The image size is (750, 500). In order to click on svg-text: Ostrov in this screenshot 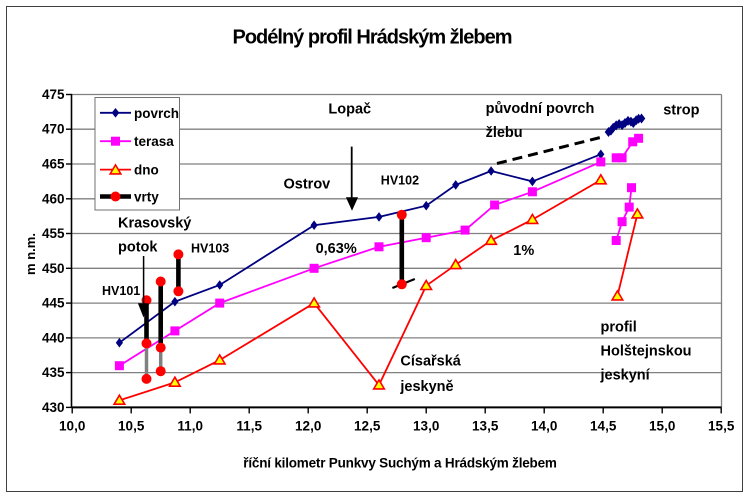, I will do `click(307, 185)`.